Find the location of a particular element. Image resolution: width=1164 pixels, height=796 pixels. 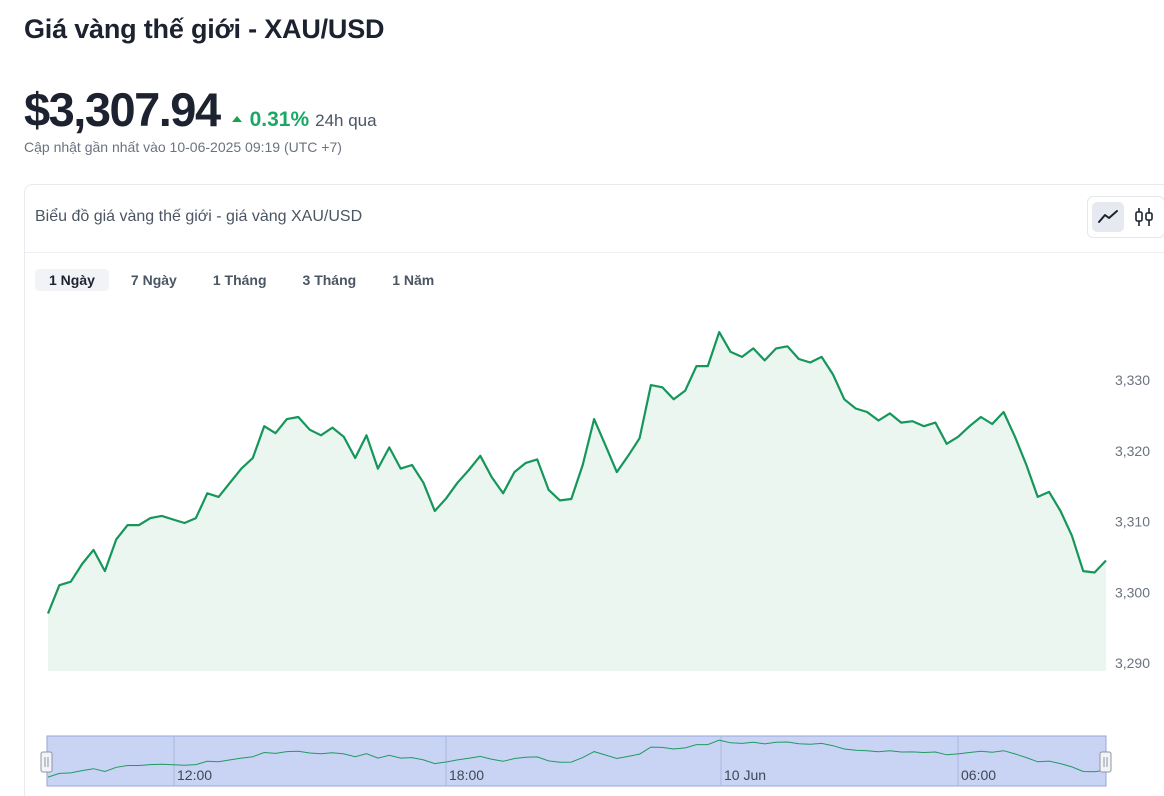

change-period: 24h qua is located at coordinates (346, 120).